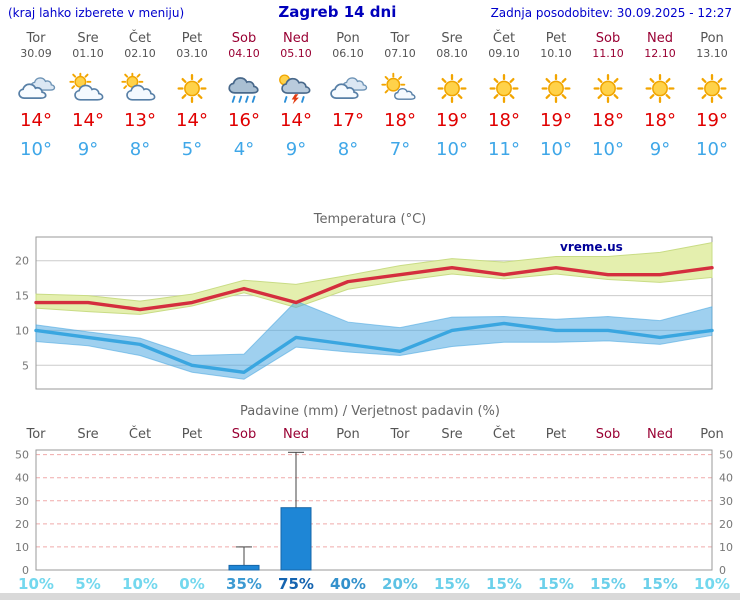 The image size is (740, 600). What do you see at coordinates (22, 524) in the screenshot?
I see `precip-axis-tick-label-left: 20` at bounding box center [22, 524].